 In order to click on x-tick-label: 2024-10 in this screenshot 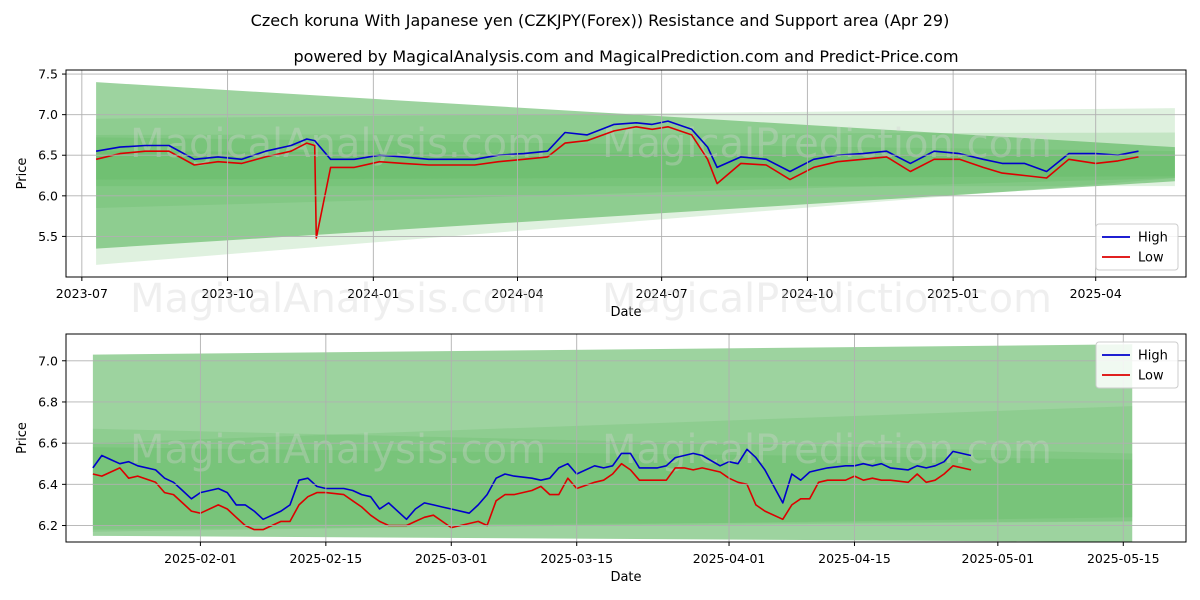, I will do `click(807, 293)`.